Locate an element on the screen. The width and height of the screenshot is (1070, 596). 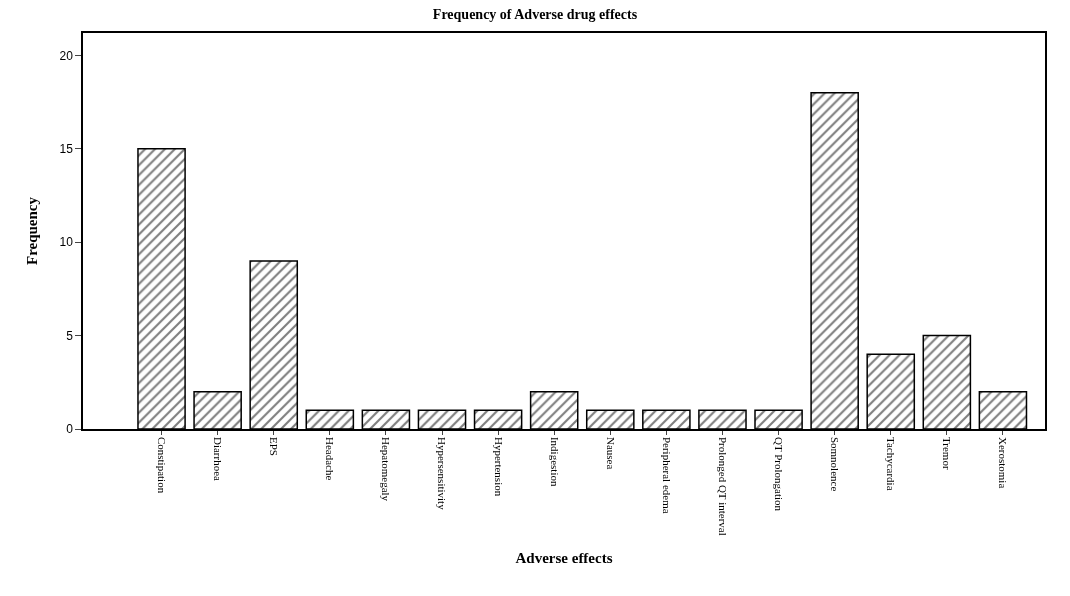
x-tick-label: Somnolence is located at coordinates (835, 464).